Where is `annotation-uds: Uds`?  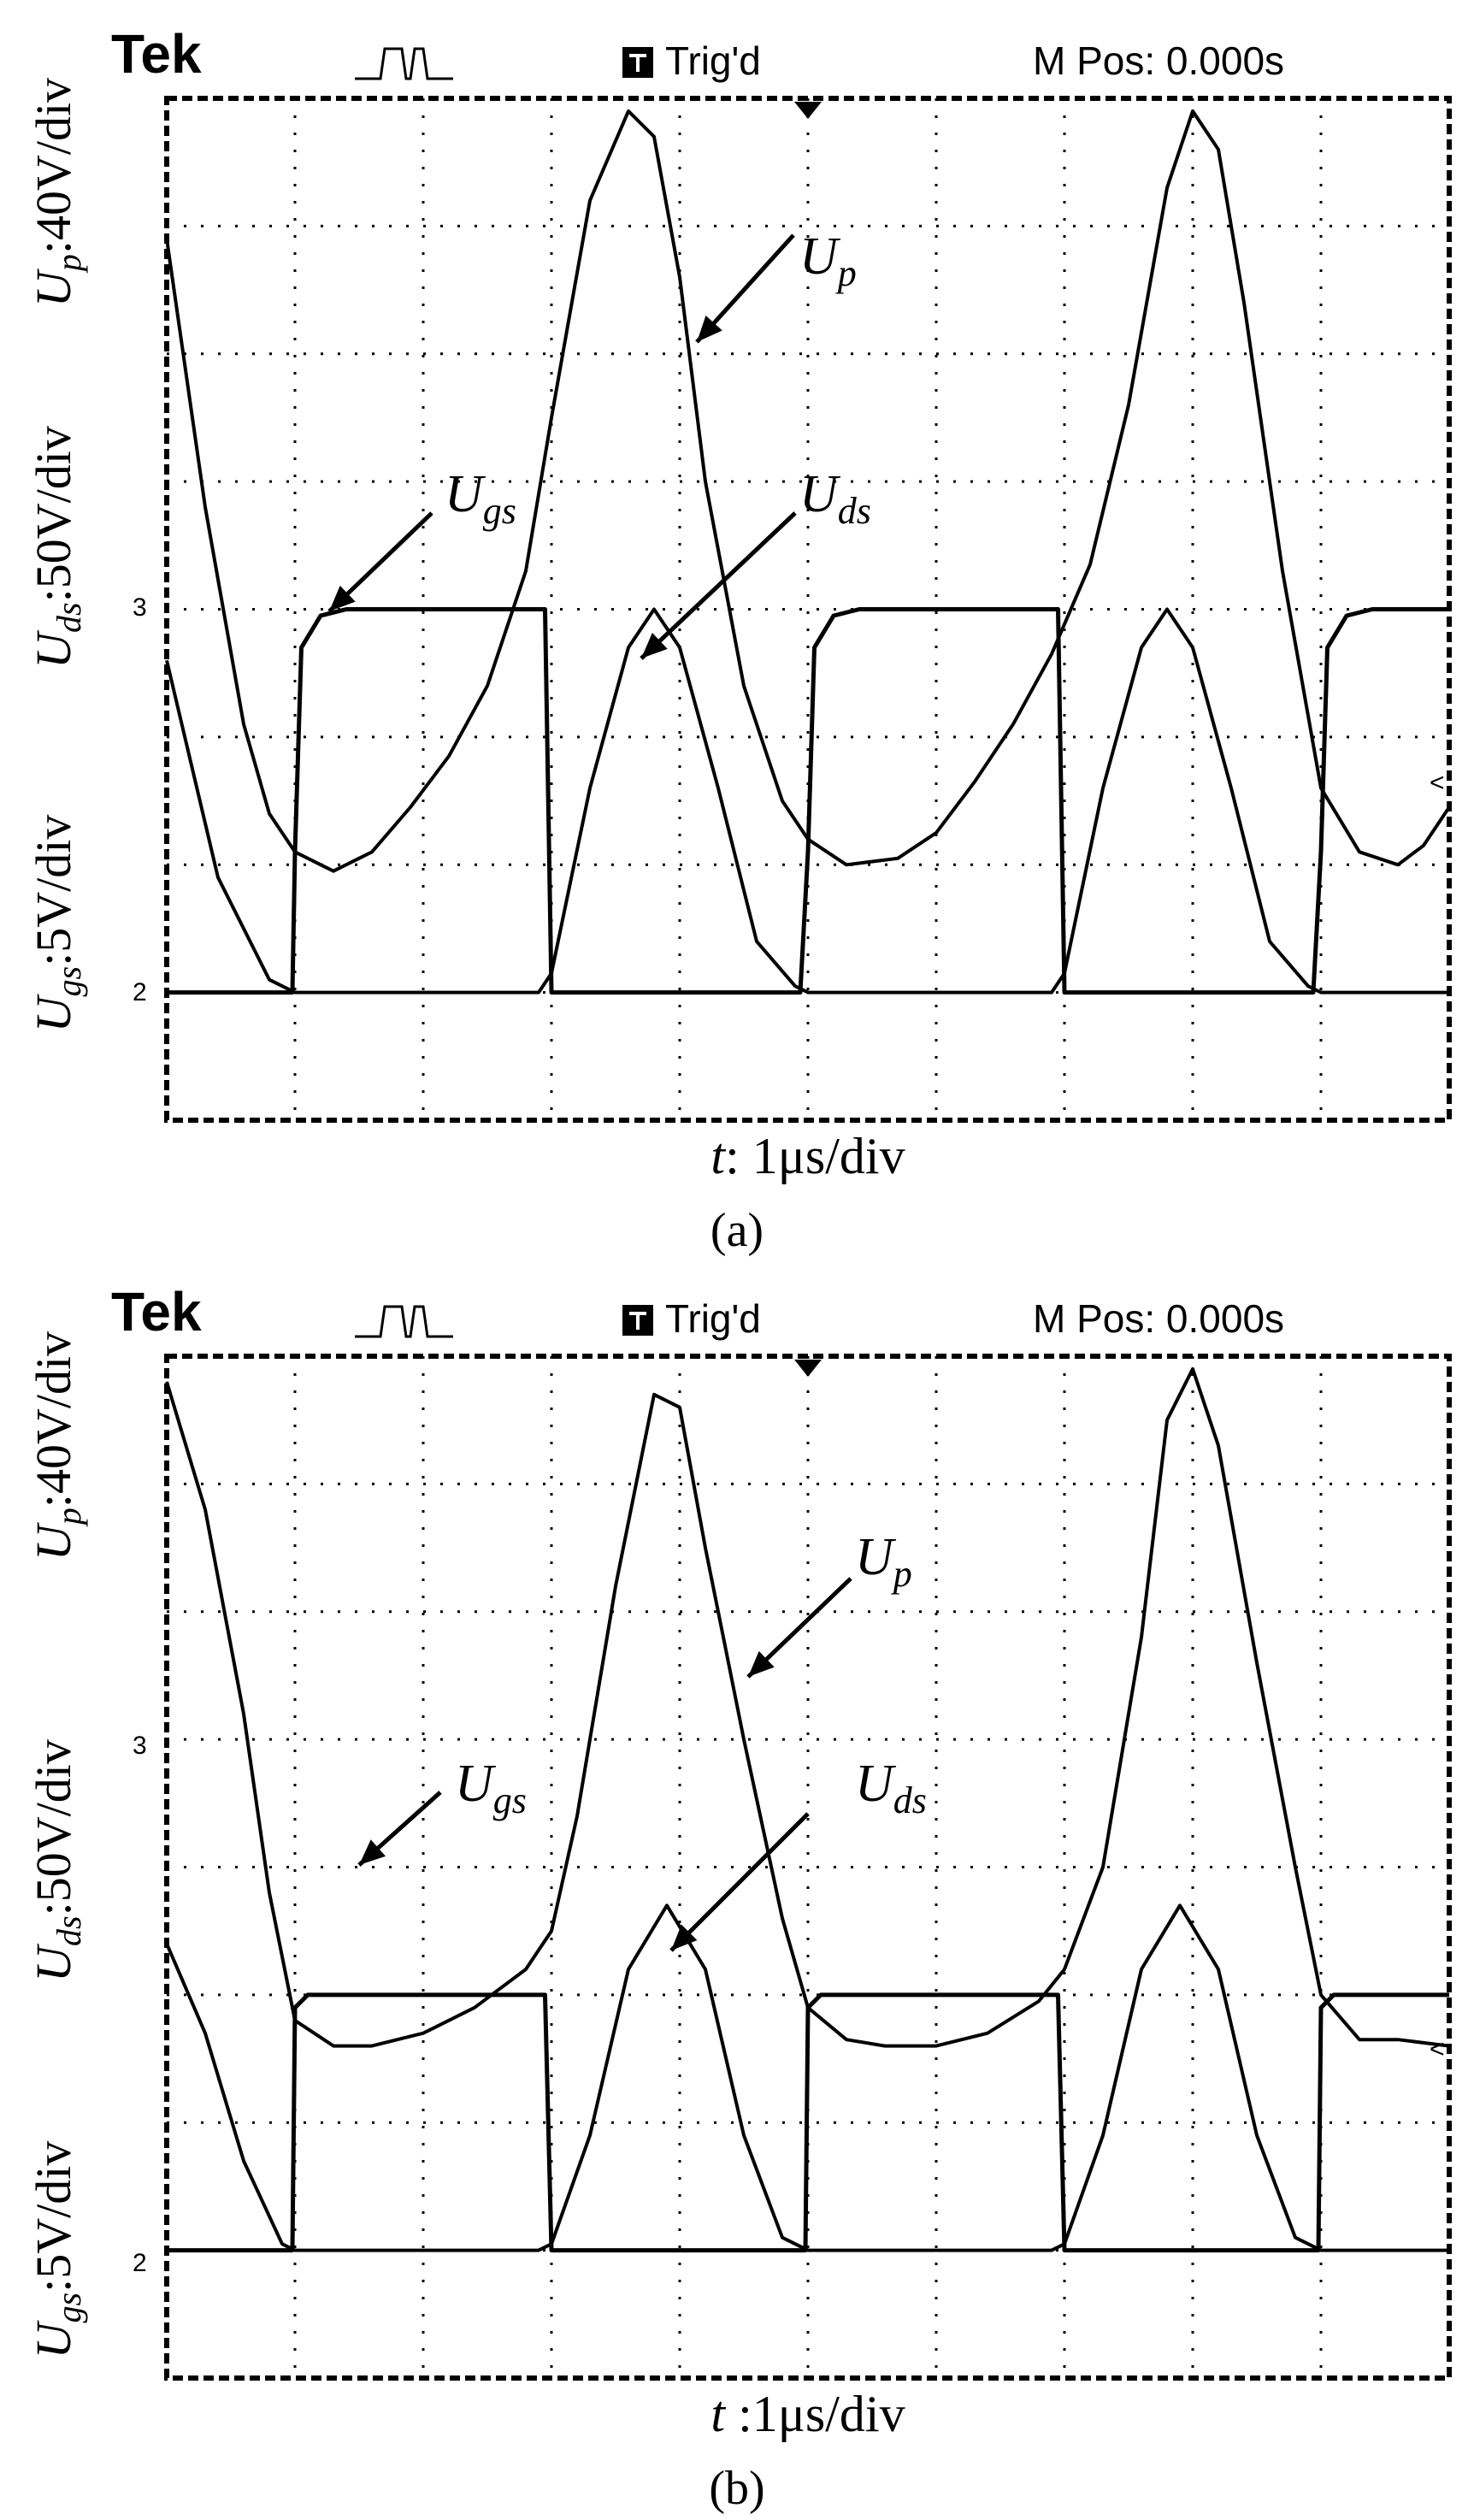 annotation-uds: Uds is located at coordinates (798, 1853).